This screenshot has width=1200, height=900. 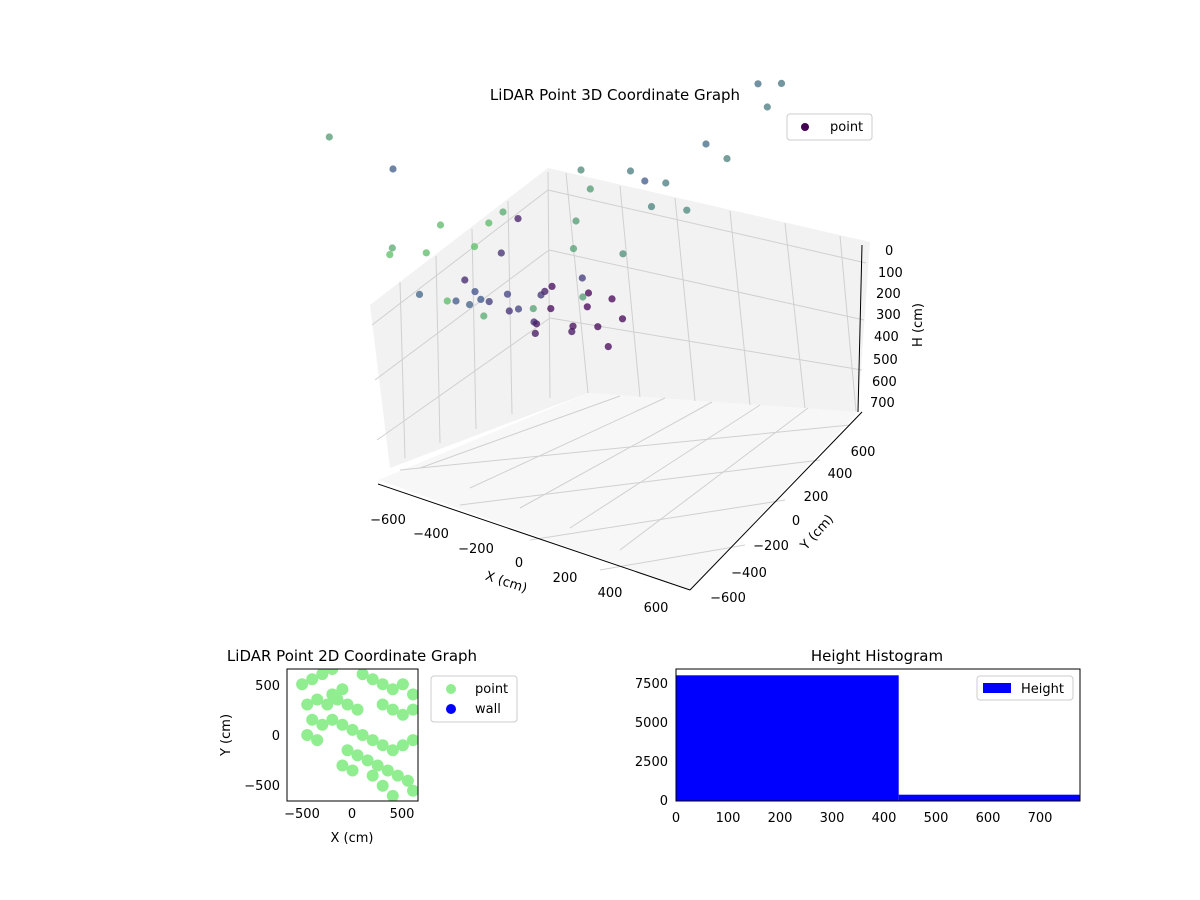 I want to click on histogram-bars, so click(x=878, y=738).